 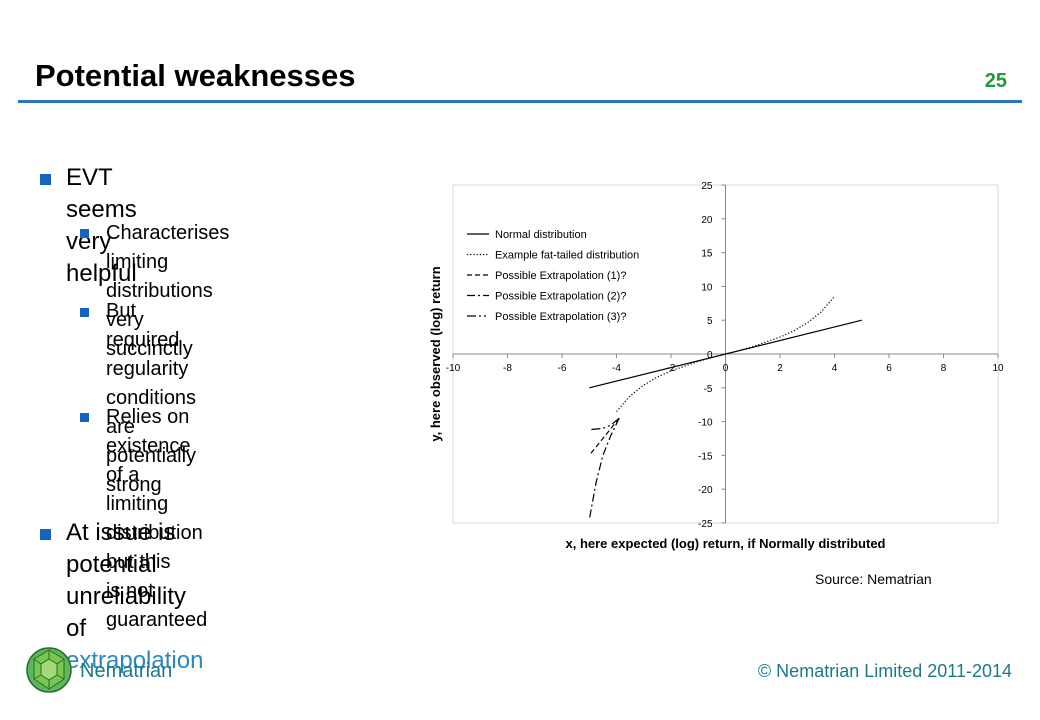 What do you see at coordinates (780, 368) in the screenshot?
I see `x-tick-label: 2` at bounding box center [780, 368].